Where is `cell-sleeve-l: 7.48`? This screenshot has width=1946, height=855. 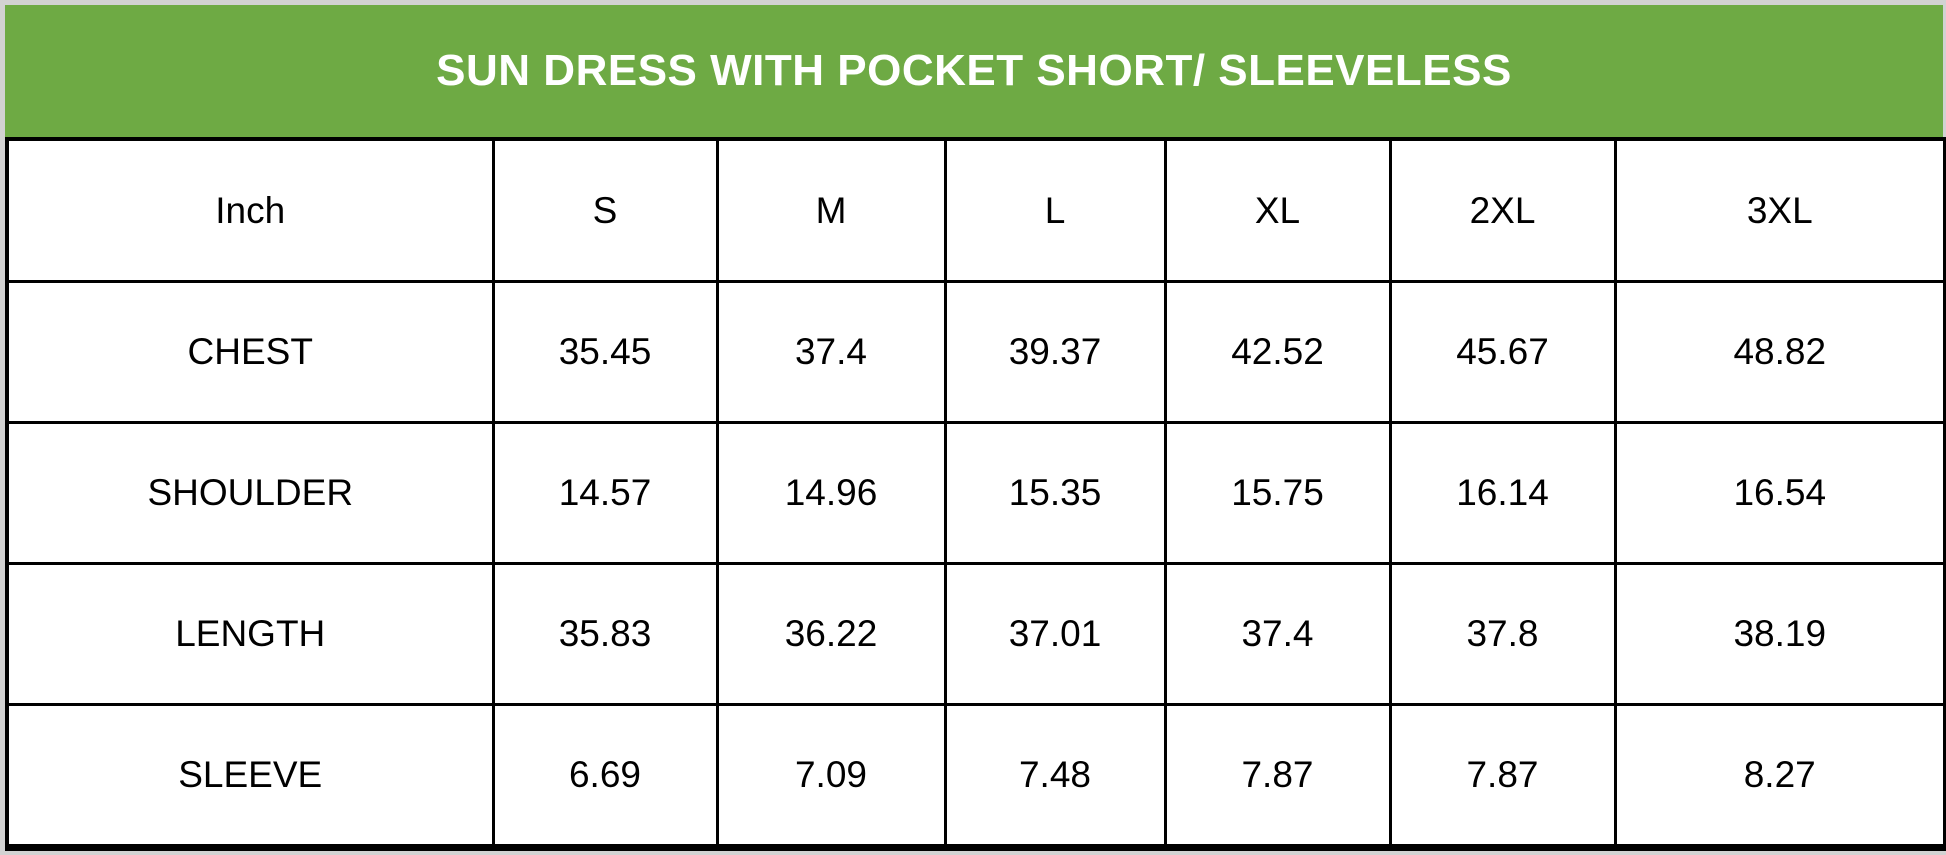
cell-sleeve-l: 7.48 is located at coordinates (1055, 776).